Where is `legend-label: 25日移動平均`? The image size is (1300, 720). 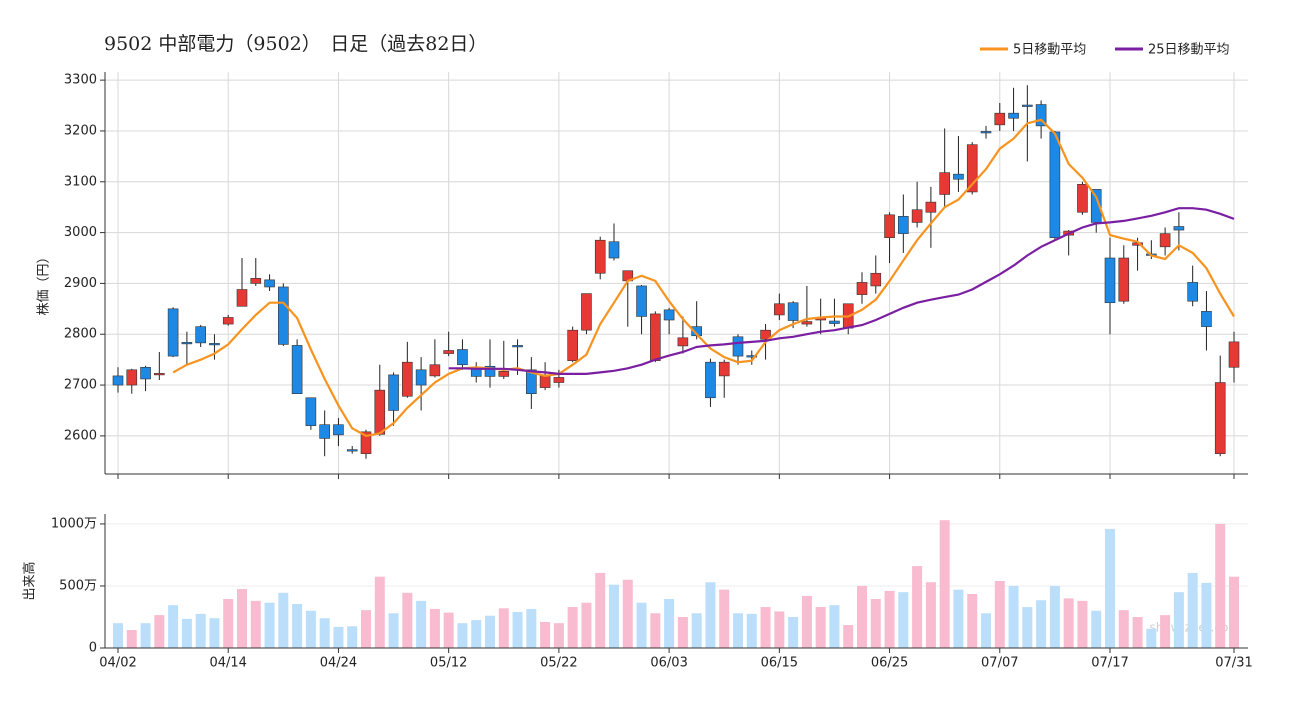 legend-label: 25日移動平均 is located at coordinates (1189, 50).